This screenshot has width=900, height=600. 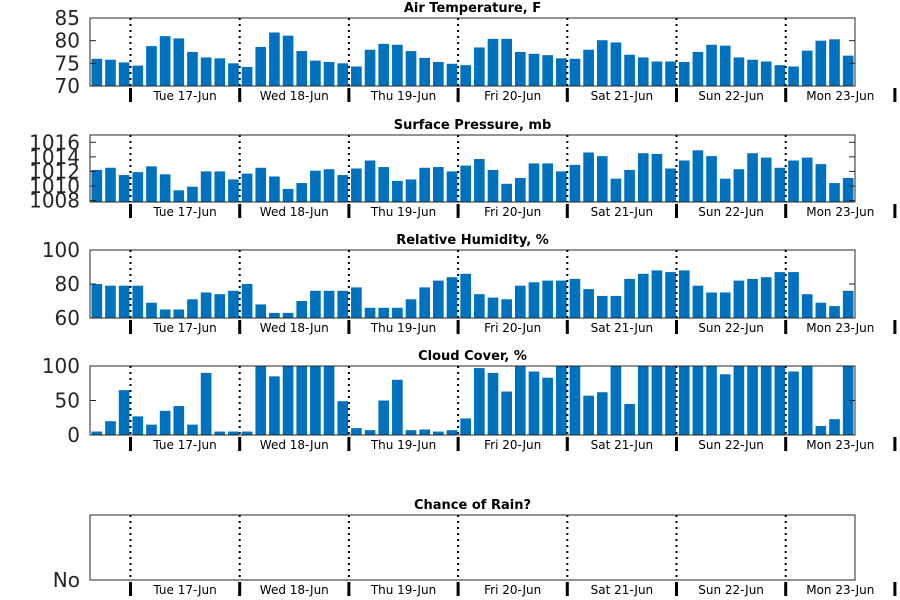 I want to click on y-tick-label: 100, so click(x=61, y=250).